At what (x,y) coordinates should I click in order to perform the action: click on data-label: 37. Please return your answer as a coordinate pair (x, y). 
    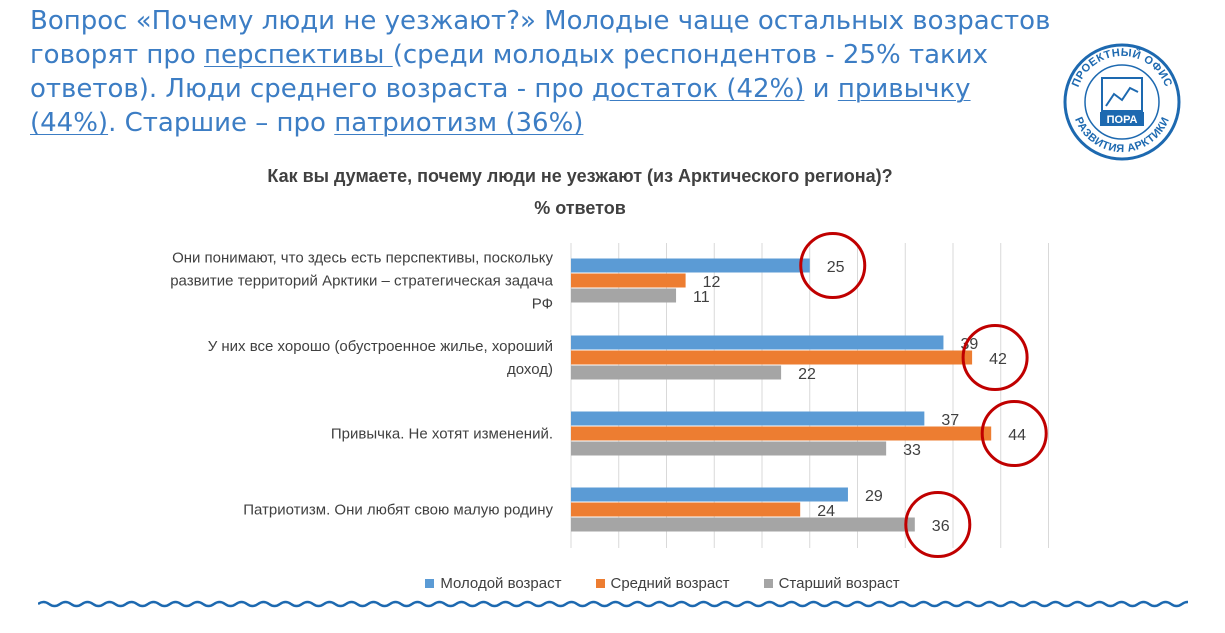
    Looking at the image, I should click on (950, 420).